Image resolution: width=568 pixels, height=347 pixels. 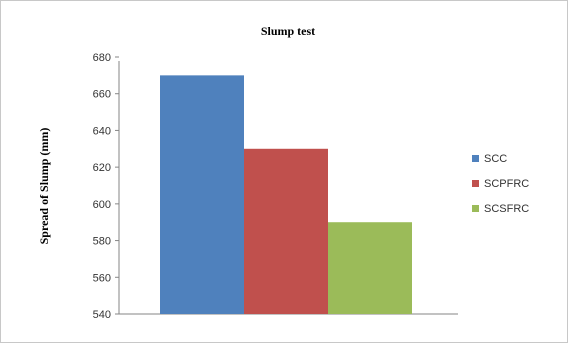 I want to click on legend-label-scc: SCC, so click(x=495, y=159).